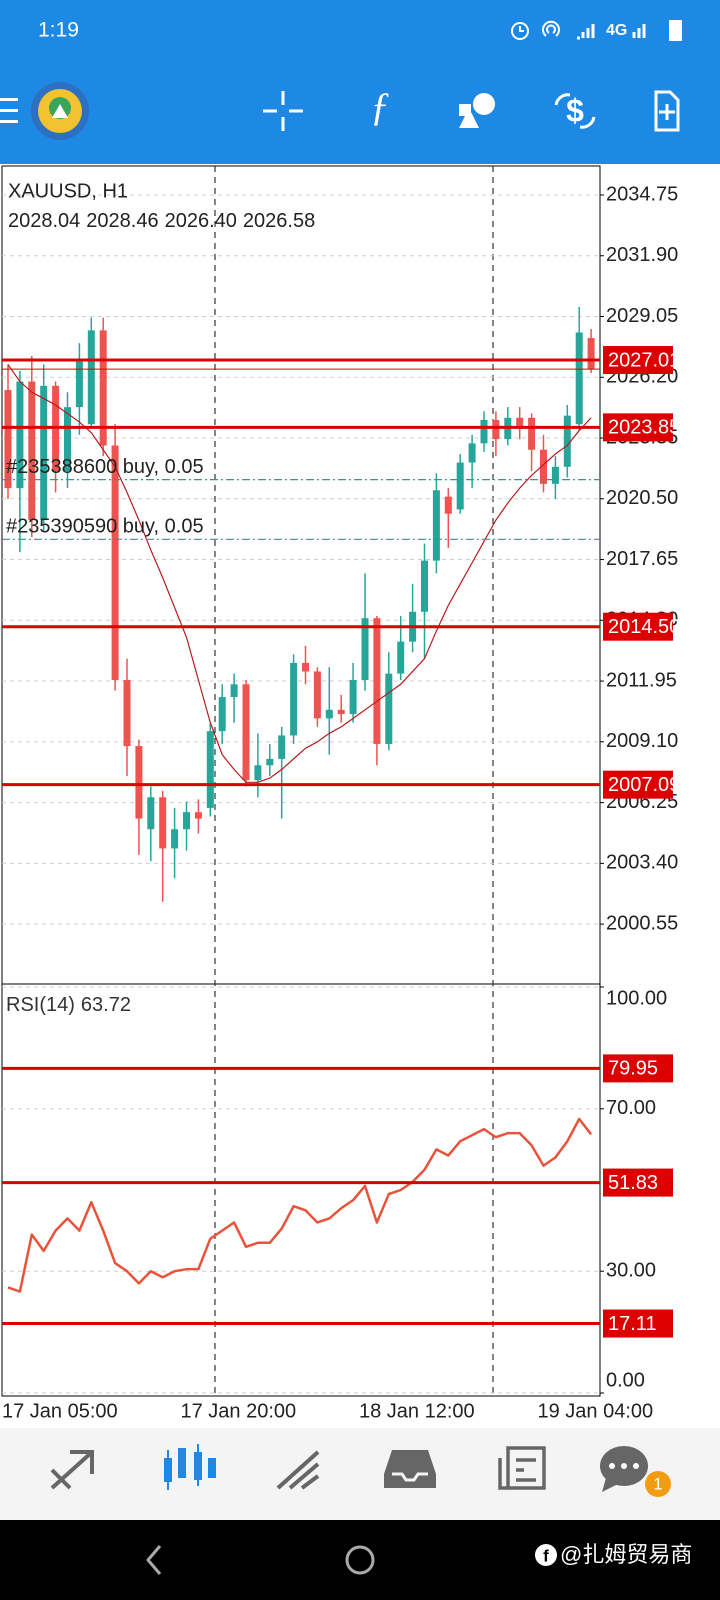 The height and width of the screenshot is (1600, 720). What do you see at coordinates (417, 1411) in the screenshot?
I see `x-tick-label: 18 Jan 12:00` at bounding box center [417, 1411].